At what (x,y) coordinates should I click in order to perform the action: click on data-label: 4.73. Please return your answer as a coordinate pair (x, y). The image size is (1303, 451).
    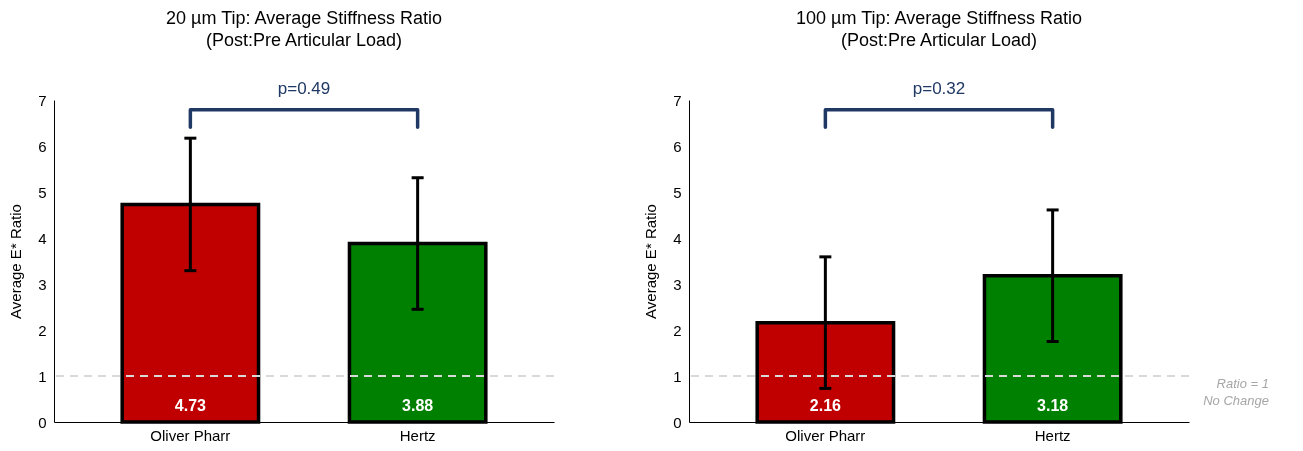
    Looking at the image, I should click on (190, 405).